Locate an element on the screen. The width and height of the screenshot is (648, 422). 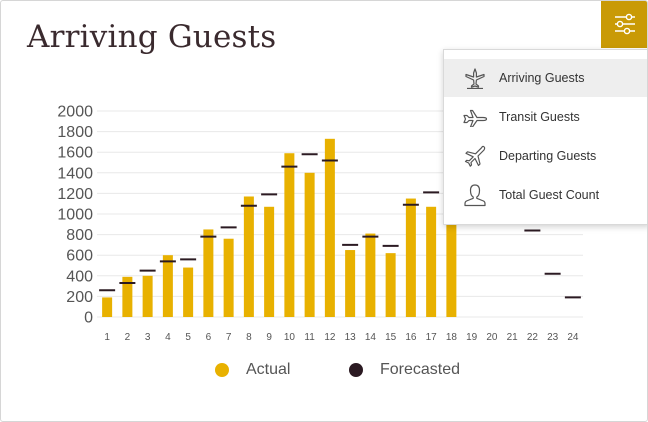
x-tick-label: 14 is located at coordinates (371, 337).